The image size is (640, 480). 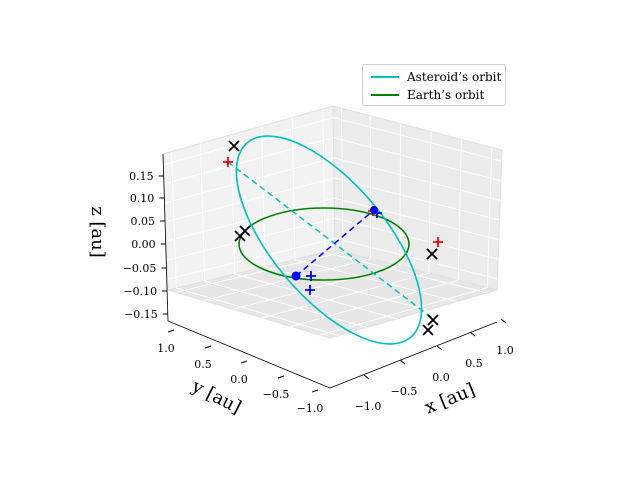 I want to click on legend-item-asteroid: Asteroid’s orbit, so click(x=436, y=77).